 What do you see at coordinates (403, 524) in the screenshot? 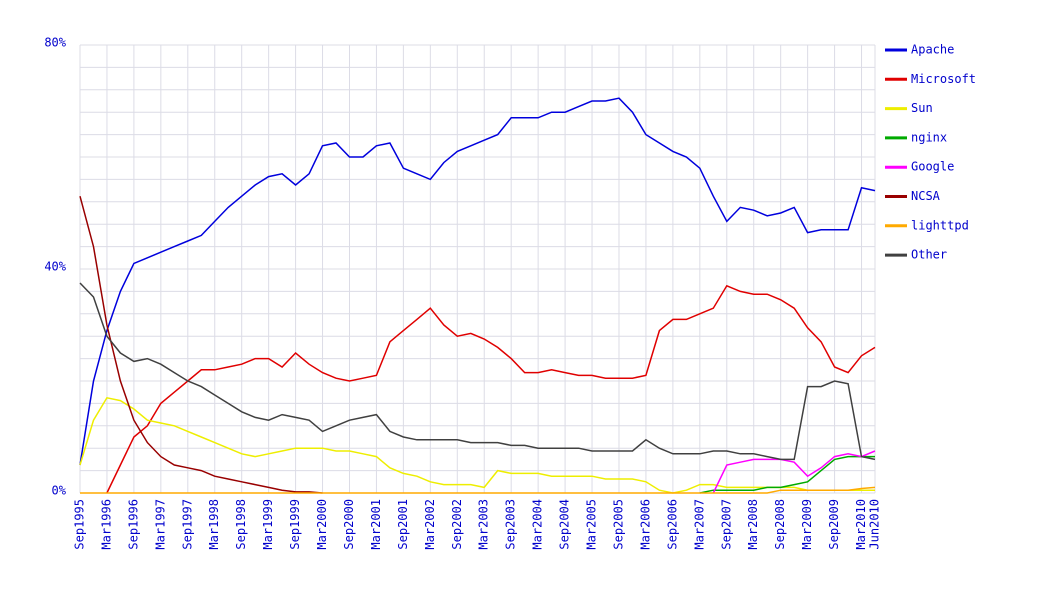
I see `x-tick-label: Sep2001` at bounding box center [403, 524].